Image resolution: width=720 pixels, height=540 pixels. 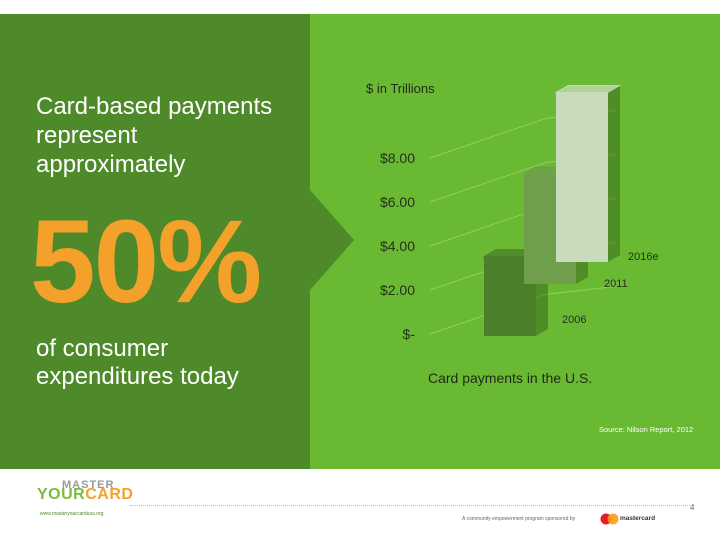 What do you see at coordinates (609, 519) in the screenshot?
I see `mastercard-logo-icon` at bounding box center [609, 519].